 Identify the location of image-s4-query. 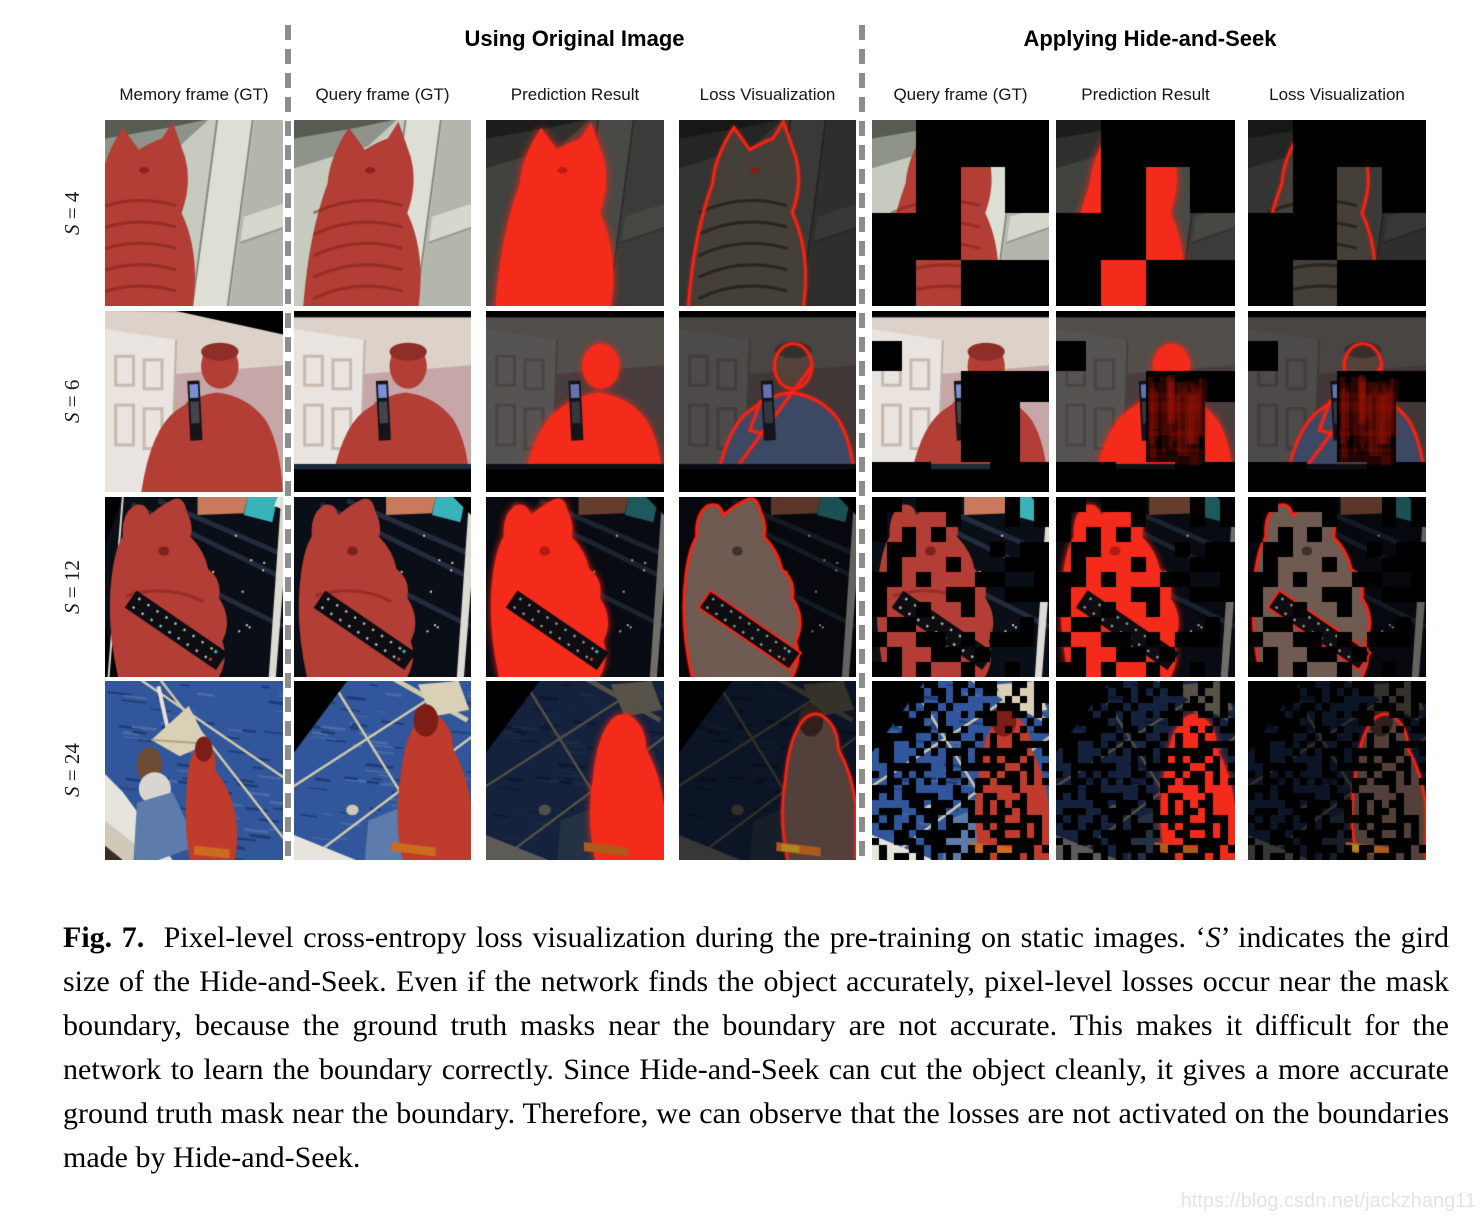
(382, 213).